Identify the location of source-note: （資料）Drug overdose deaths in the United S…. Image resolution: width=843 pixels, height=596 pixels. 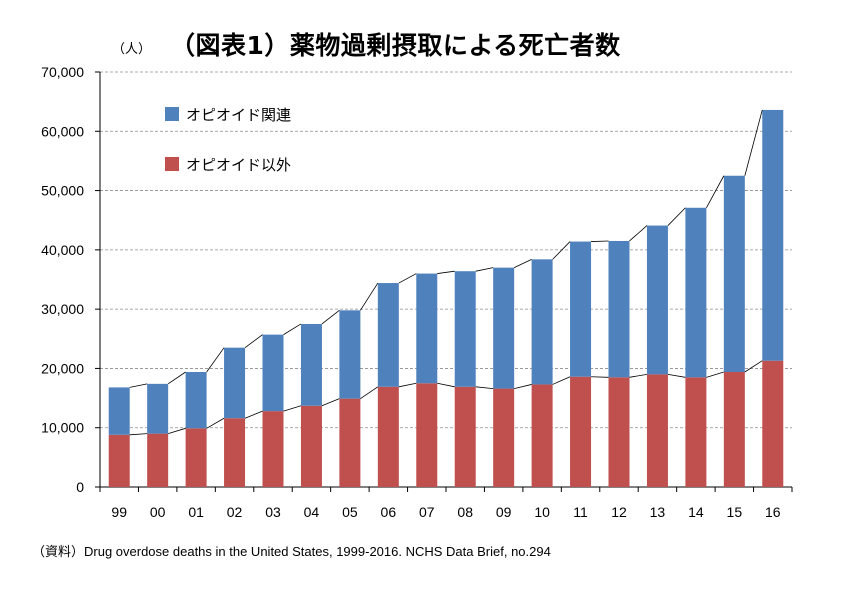
(291, 551).